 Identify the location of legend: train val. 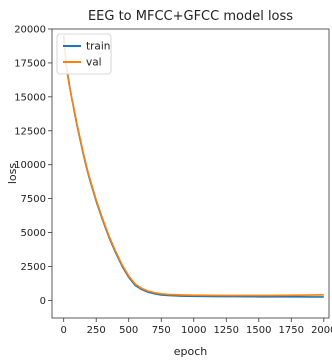
(84, 54).